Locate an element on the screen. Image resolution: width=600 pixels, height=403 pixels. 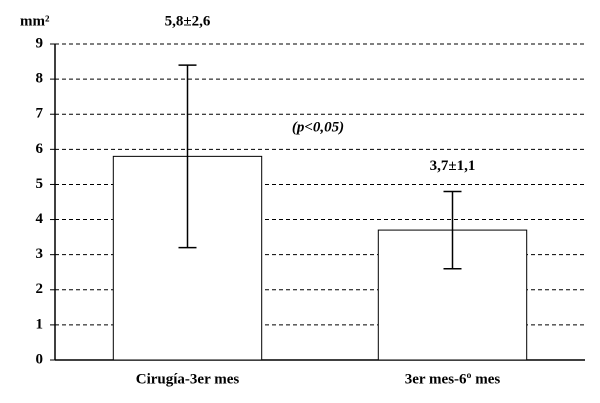
y-tick-label: 6 is located at coordinates (40, 149).